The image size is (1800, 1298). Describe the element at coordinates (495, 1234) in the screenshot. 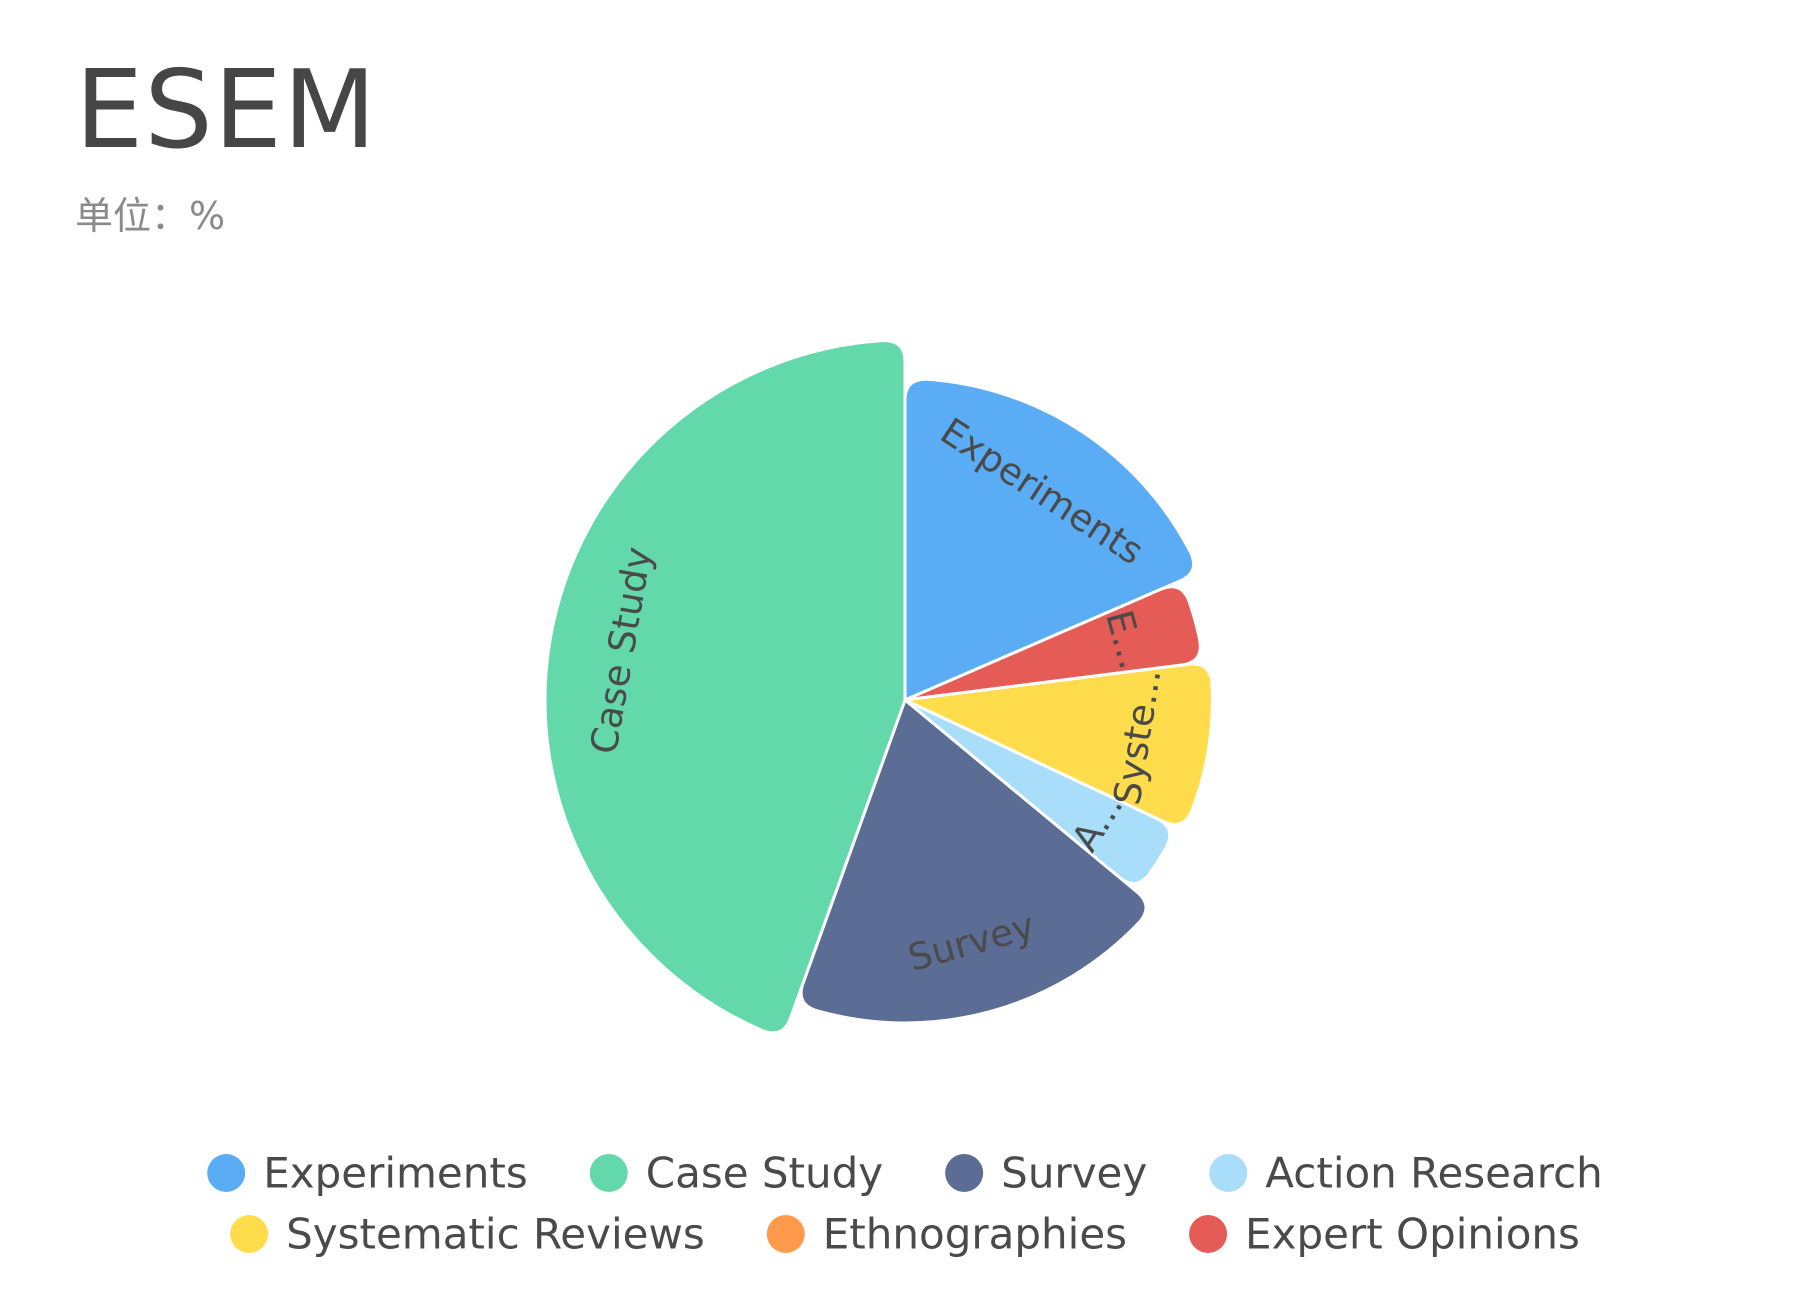

I see `legend-label: Systematic Reviews` at that location.